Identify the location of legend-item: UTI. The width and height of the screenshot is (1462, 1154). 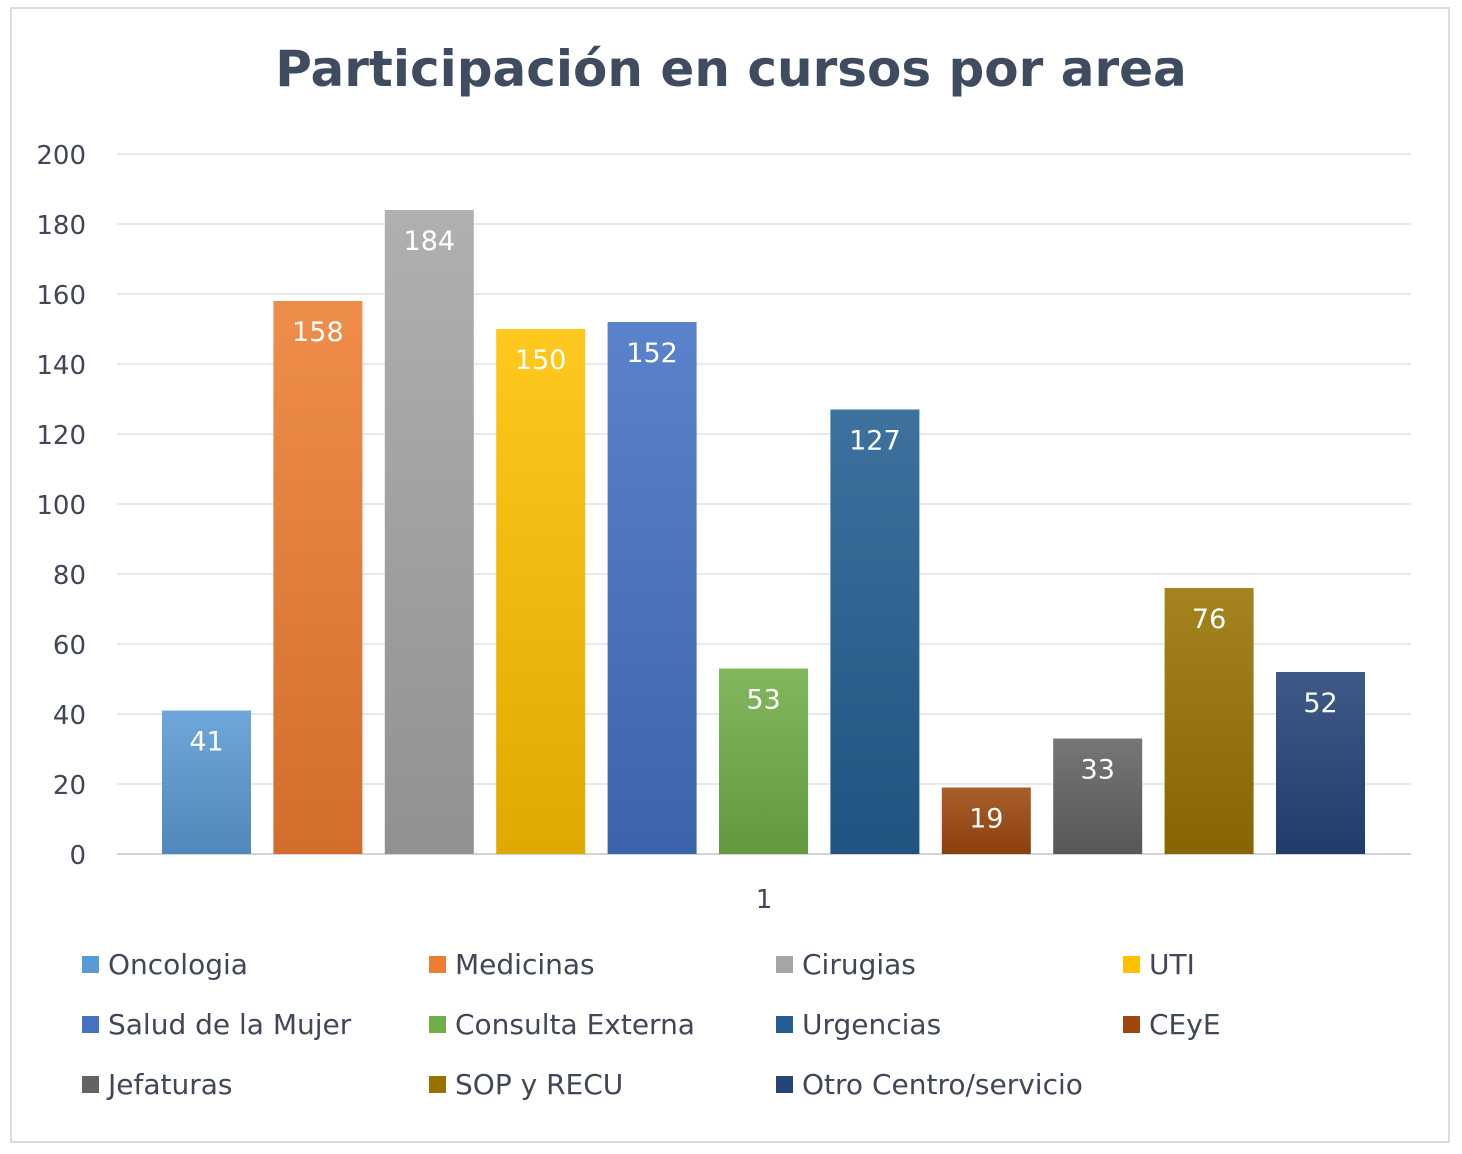
(1159, 964).